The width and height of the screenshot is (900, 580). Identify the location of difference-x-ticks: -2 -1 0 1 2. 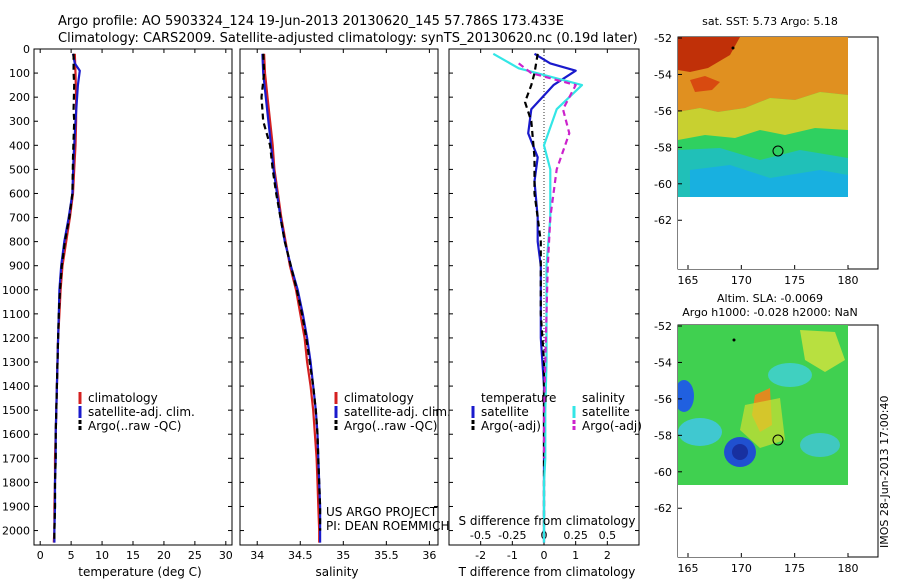
(543, 305).